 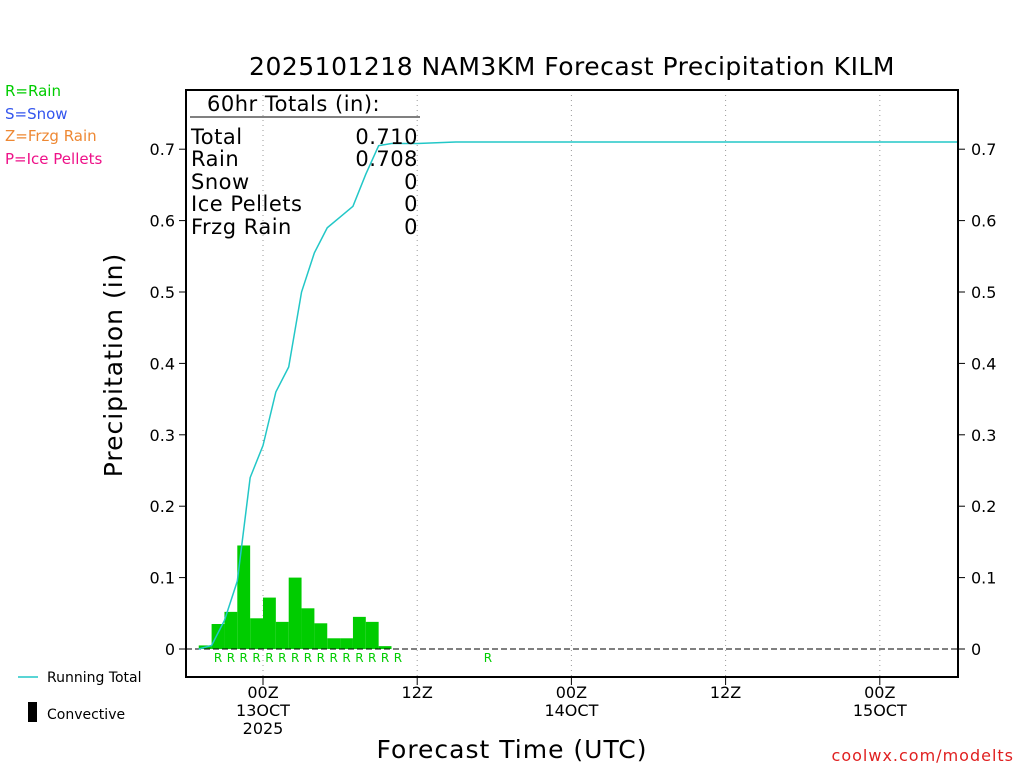 I want to click on y-tick-label-right: 0.4, so click(x=983, y=363).